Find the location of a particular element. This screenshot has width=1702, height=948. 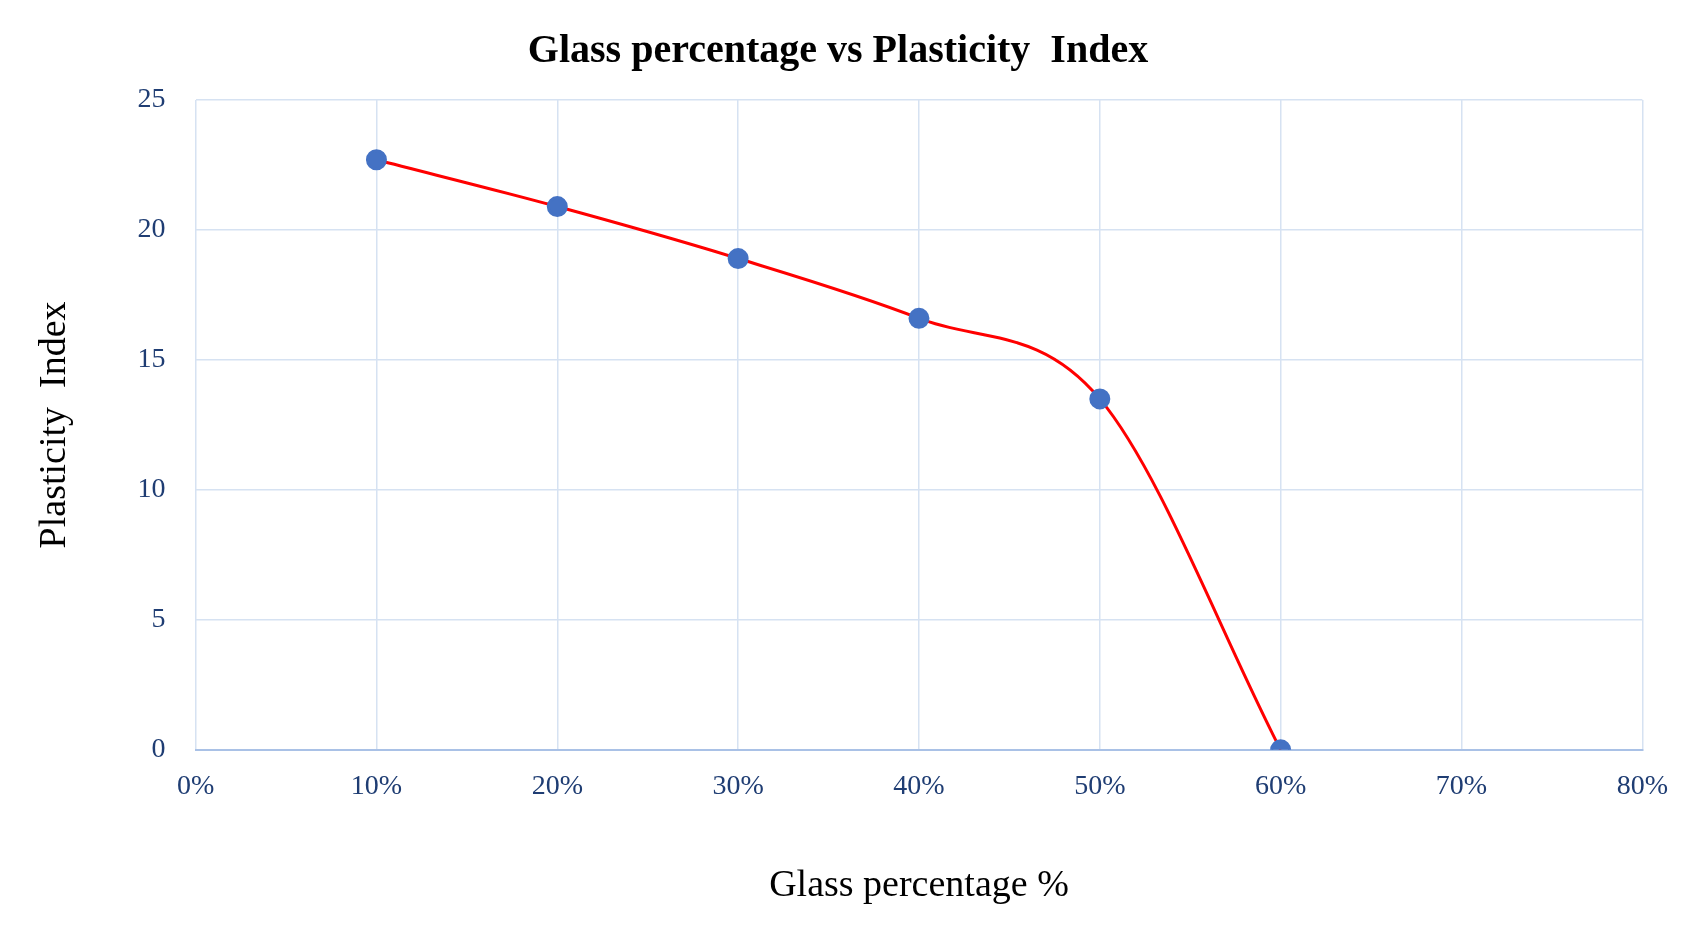

y-tick-label: 10 is located at coordinates (151, 488).